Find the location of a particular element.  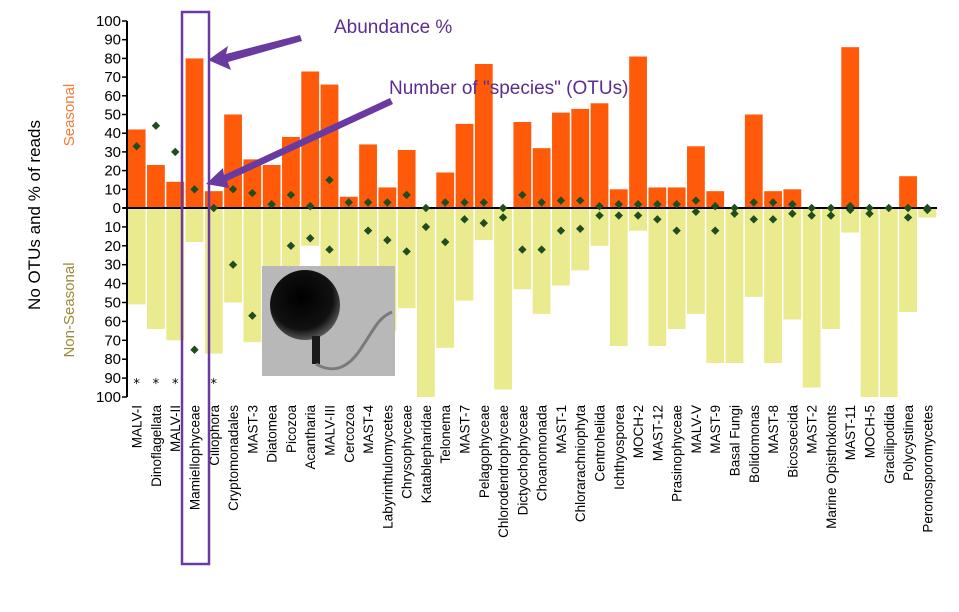

non-seasonal-label: Non-Seasonal is located at coordinates (69, 309).